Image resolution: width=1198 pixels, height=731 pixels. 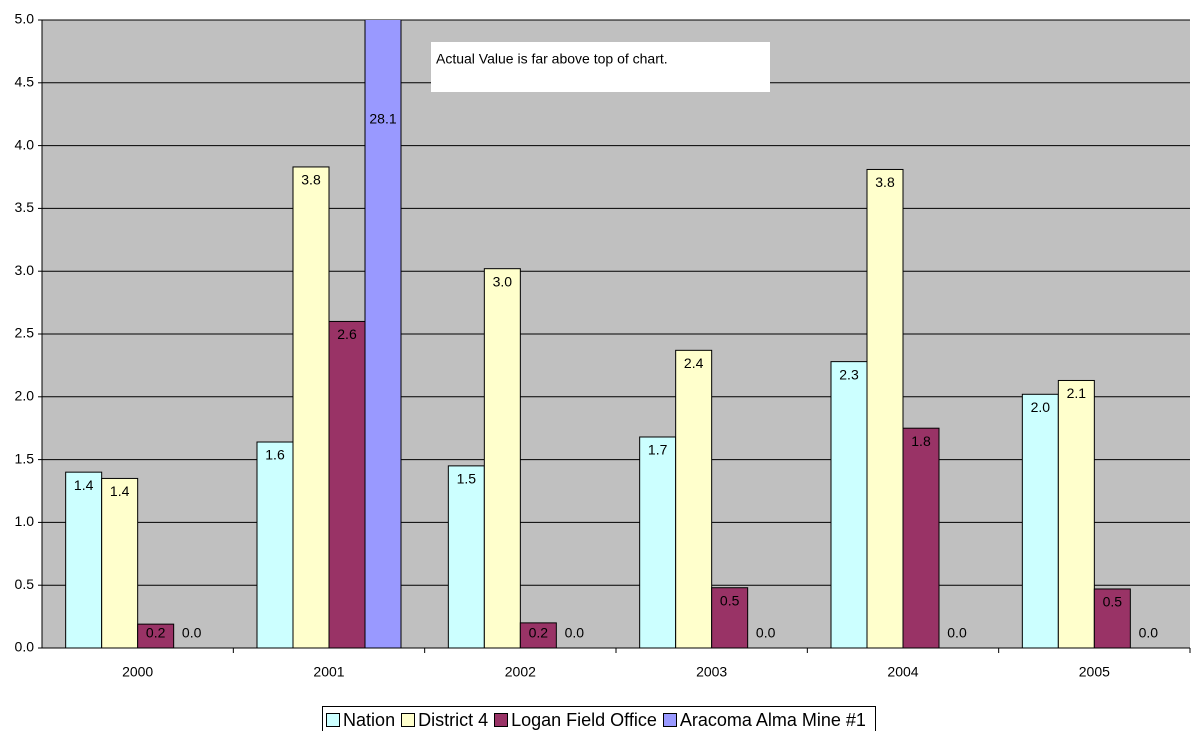 What do you see at coordinates (711, 672) in the screenshot?
I see `x-tick-label: 2003` at bounding box center [711, 672].